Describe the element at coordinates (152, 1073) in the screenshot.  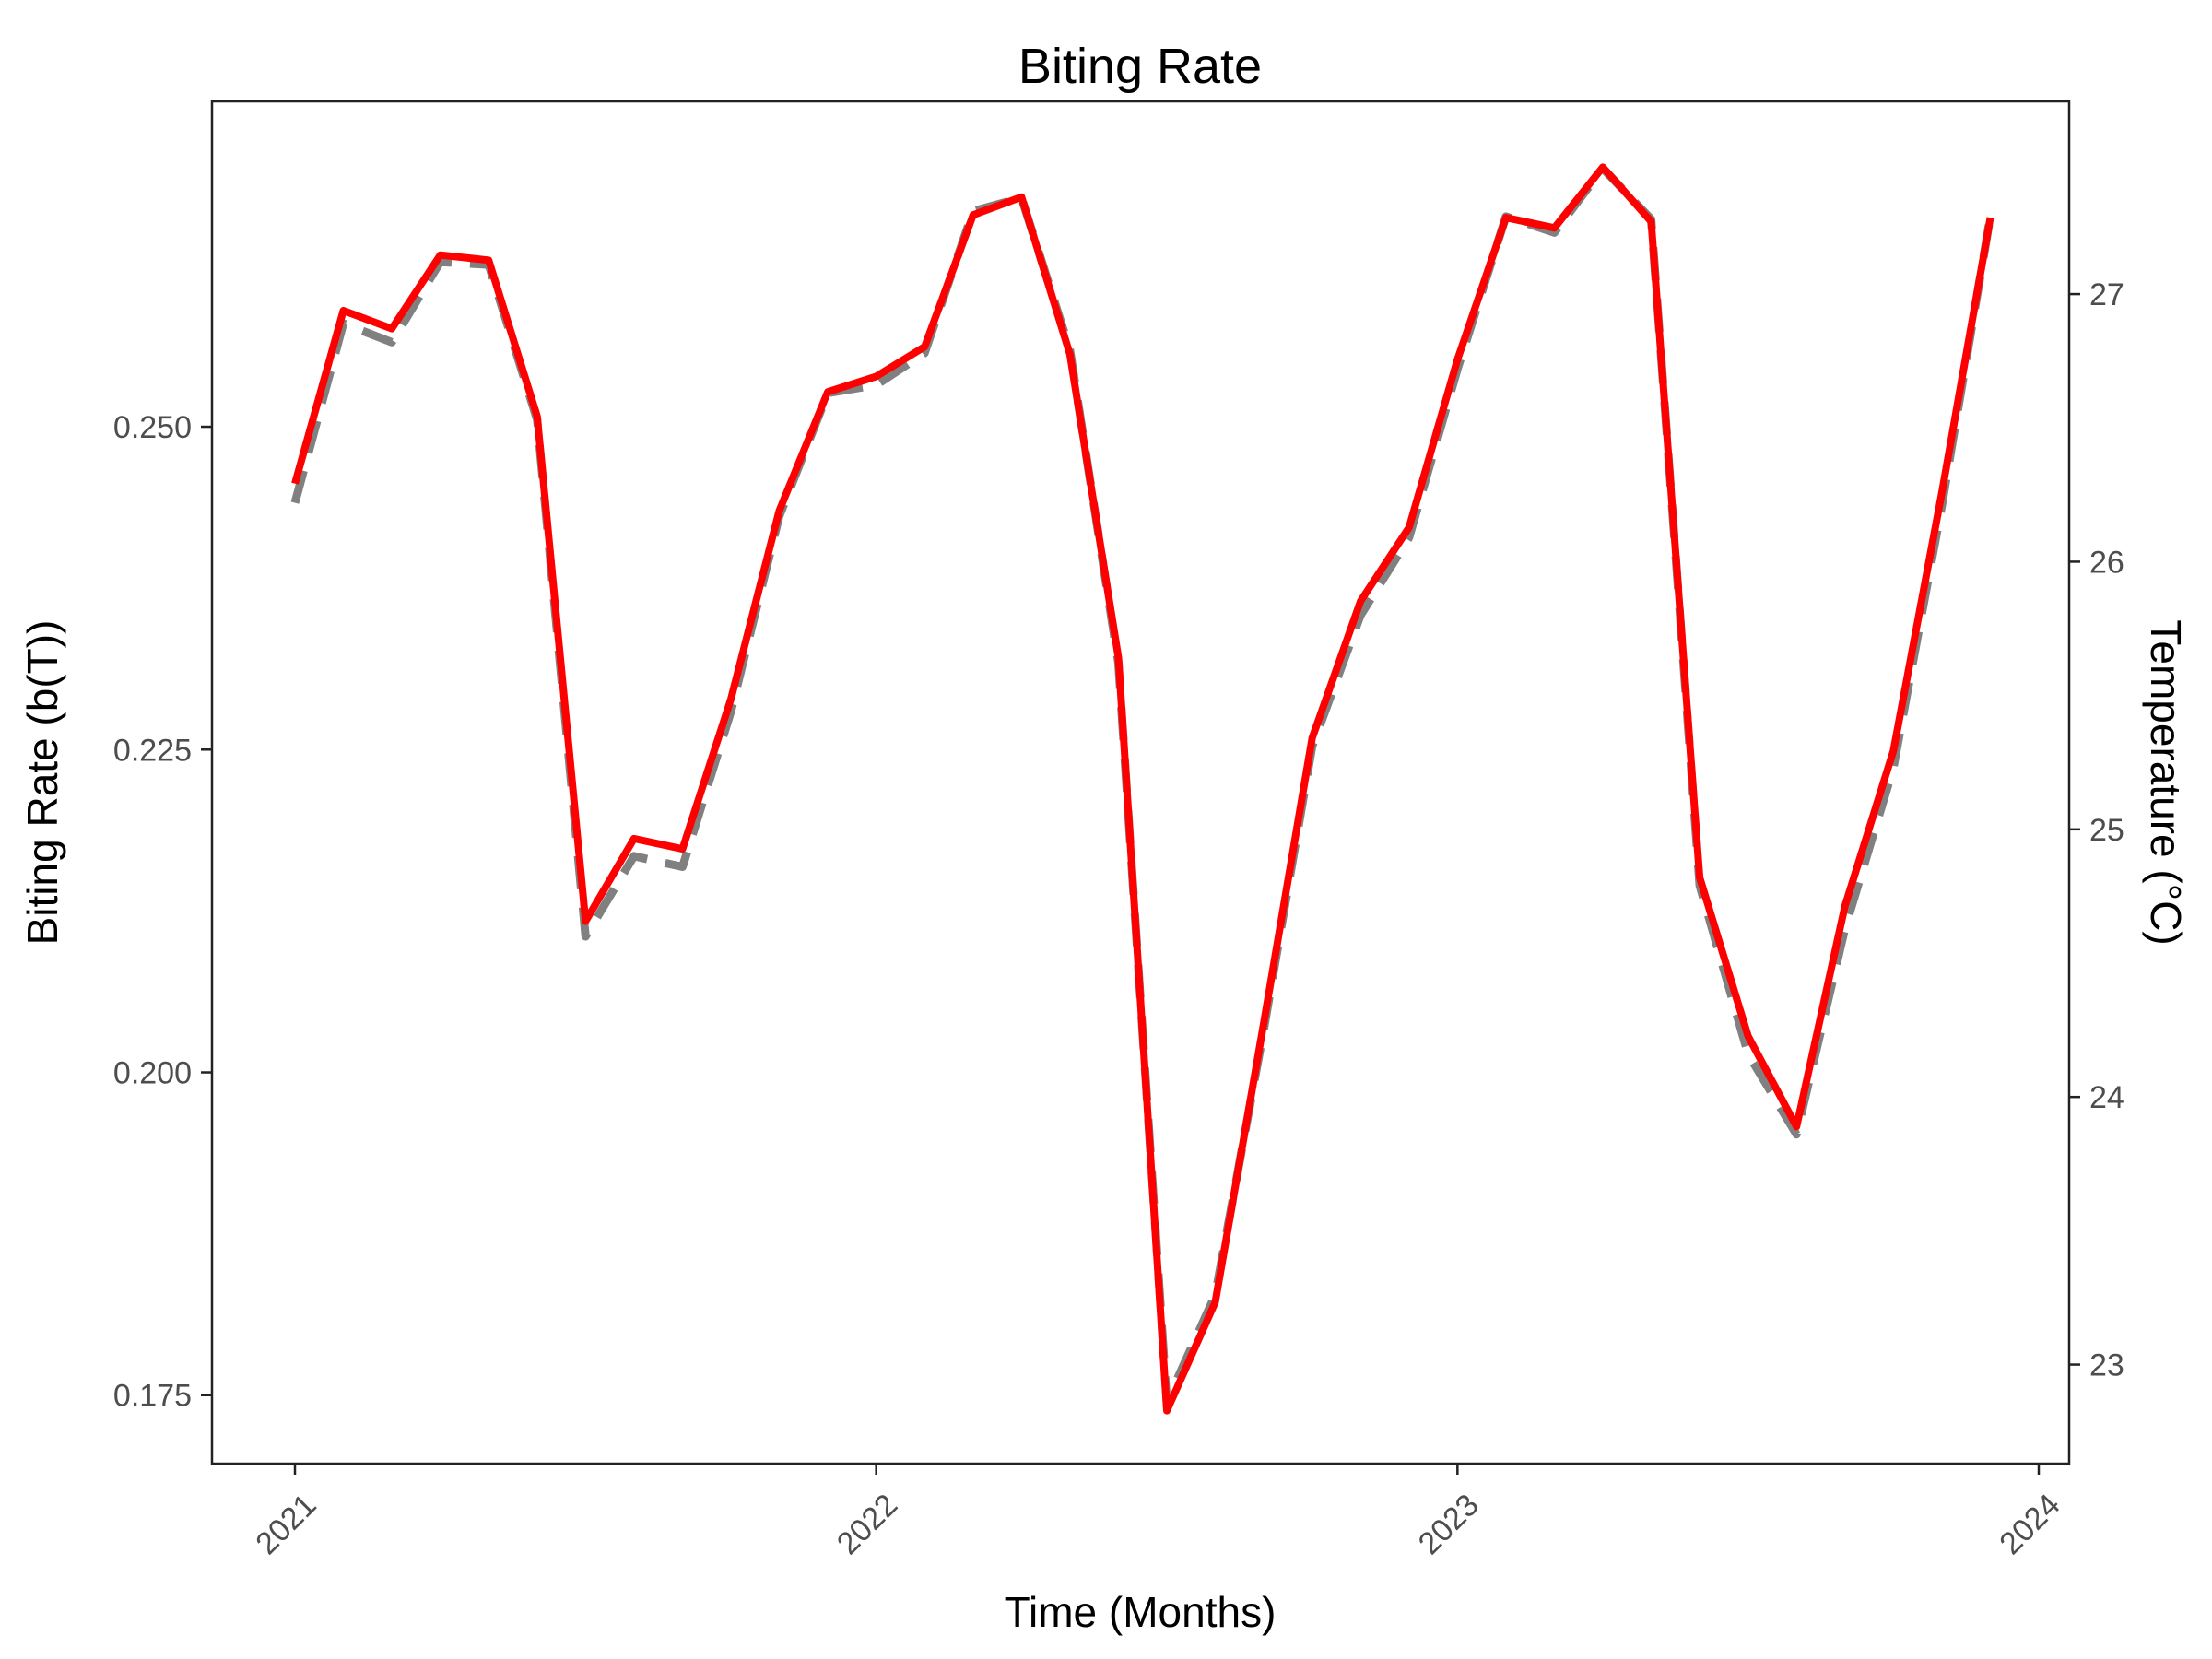
I see `y-tick-label: 0.200` at that location.